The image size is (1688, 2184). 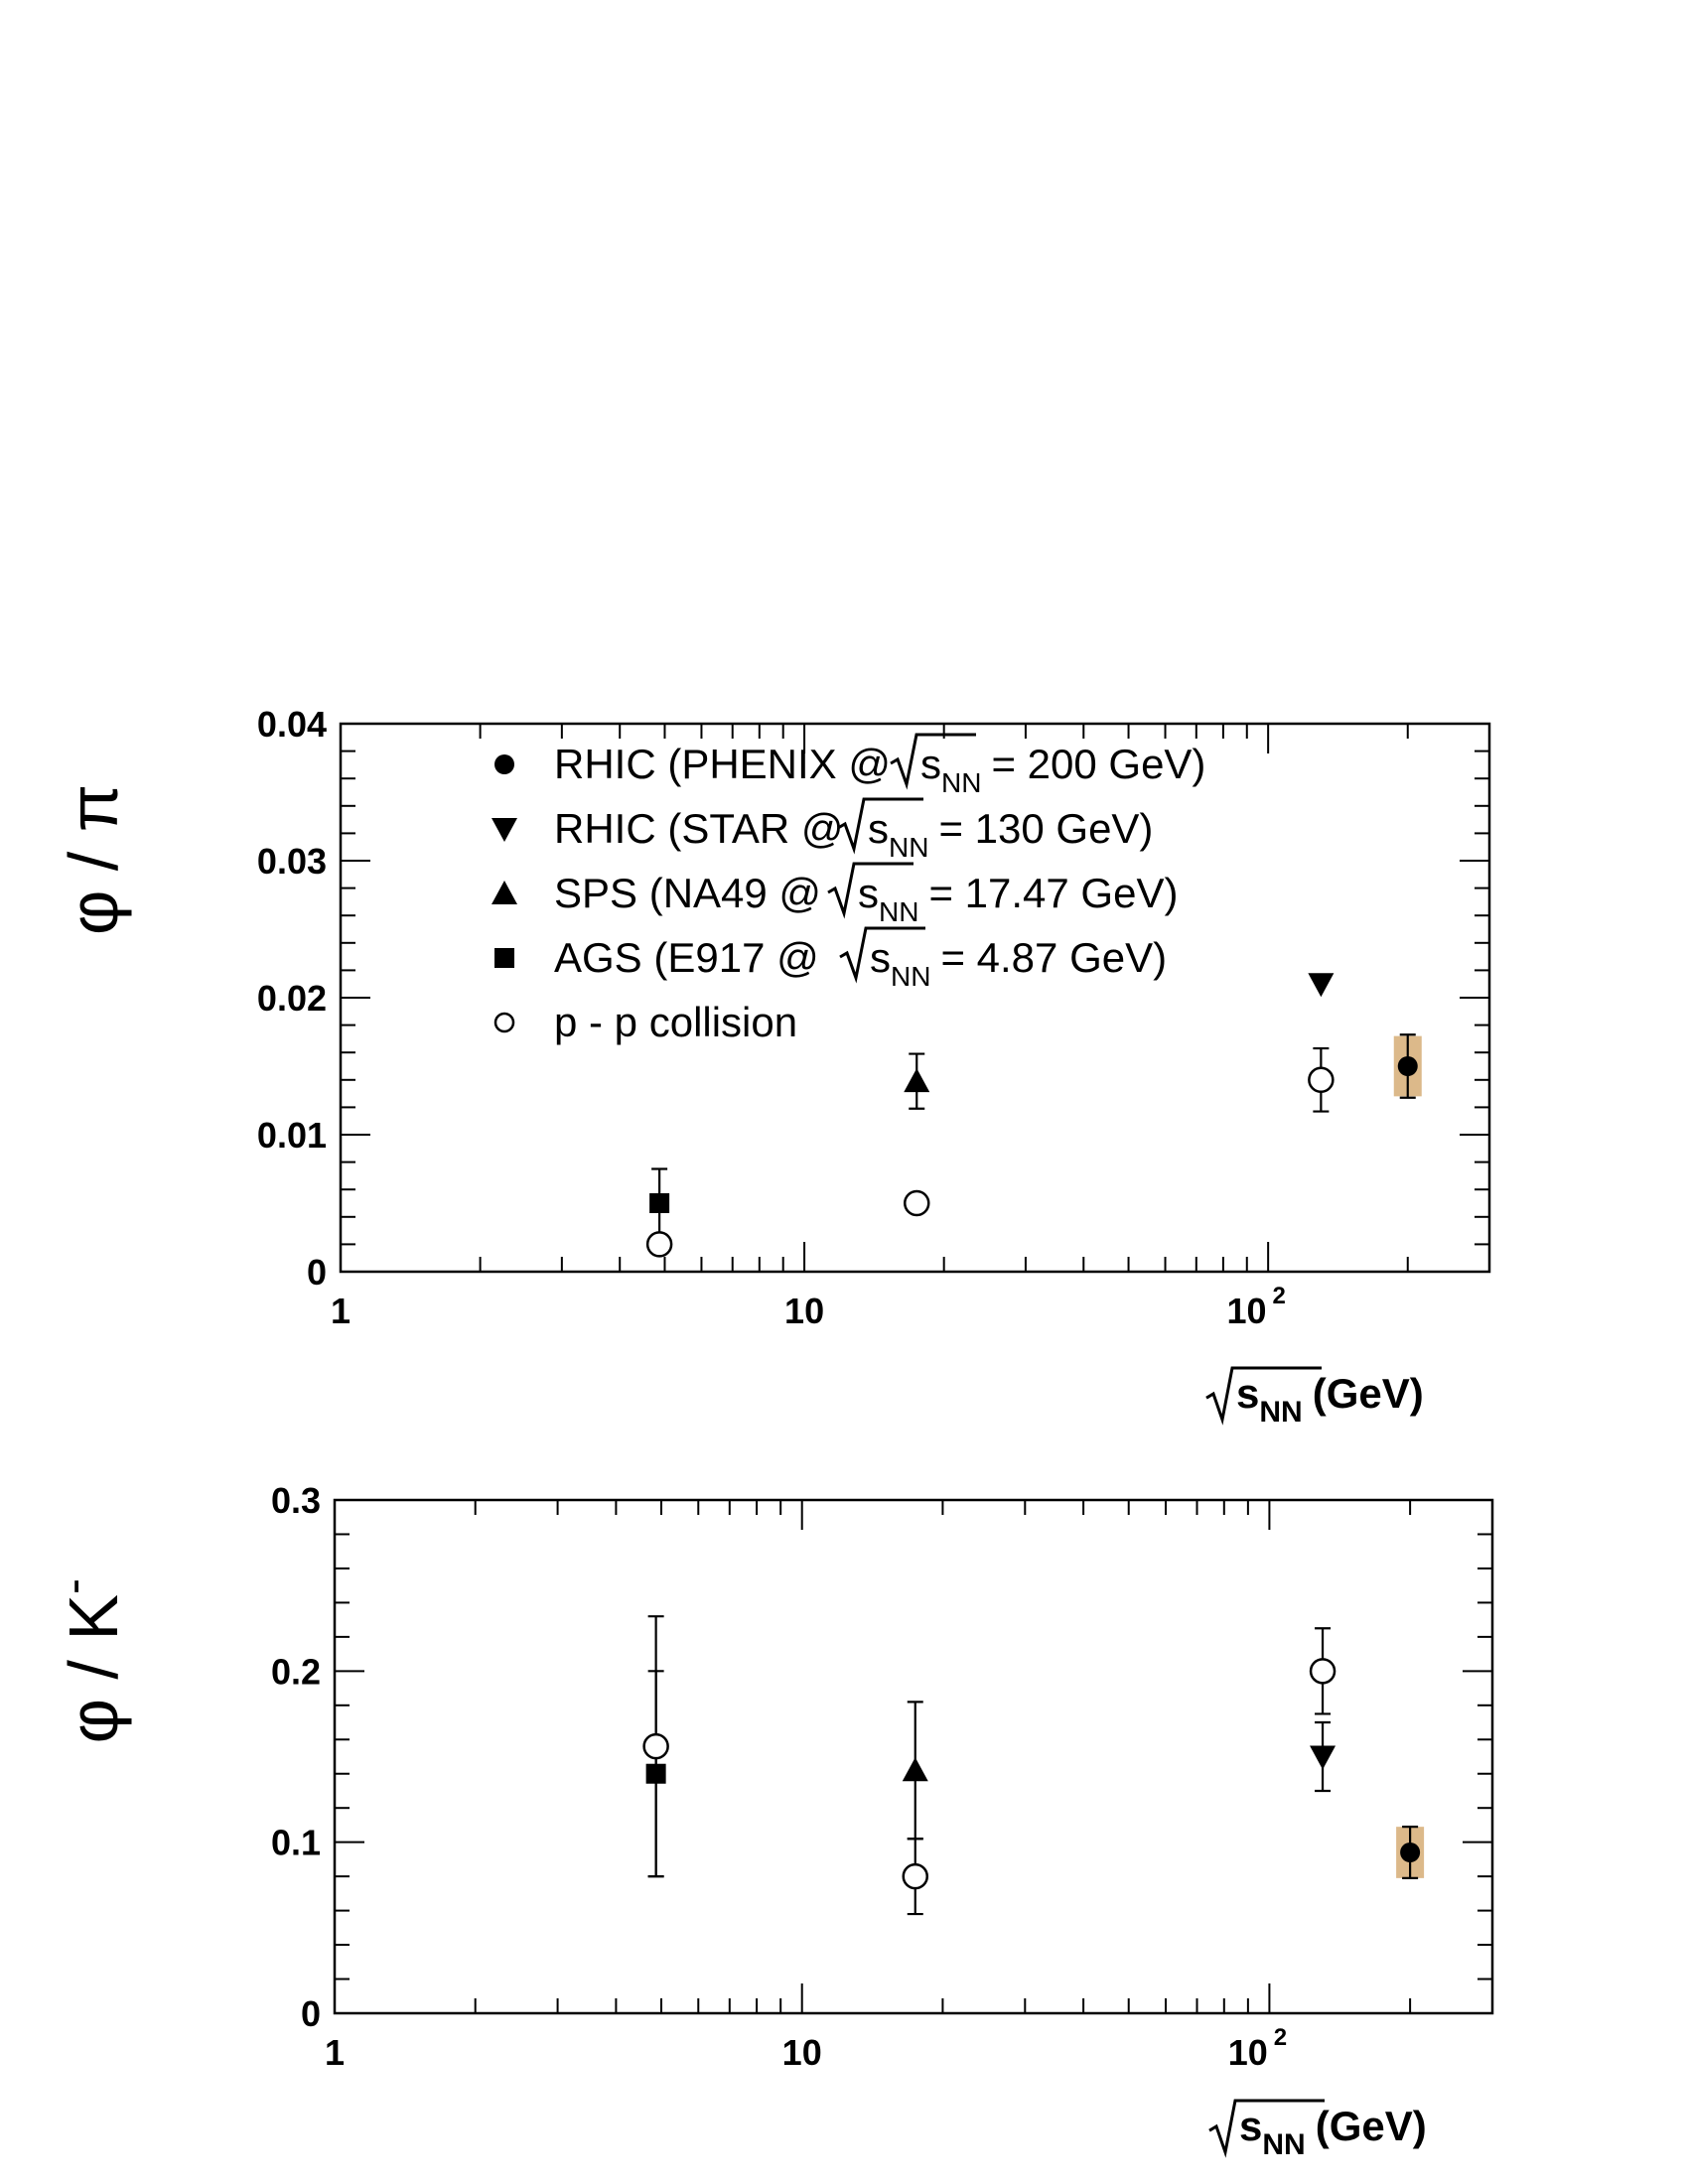 I want to click on legend-label: p - p collision, so click(x=675, y=1022).